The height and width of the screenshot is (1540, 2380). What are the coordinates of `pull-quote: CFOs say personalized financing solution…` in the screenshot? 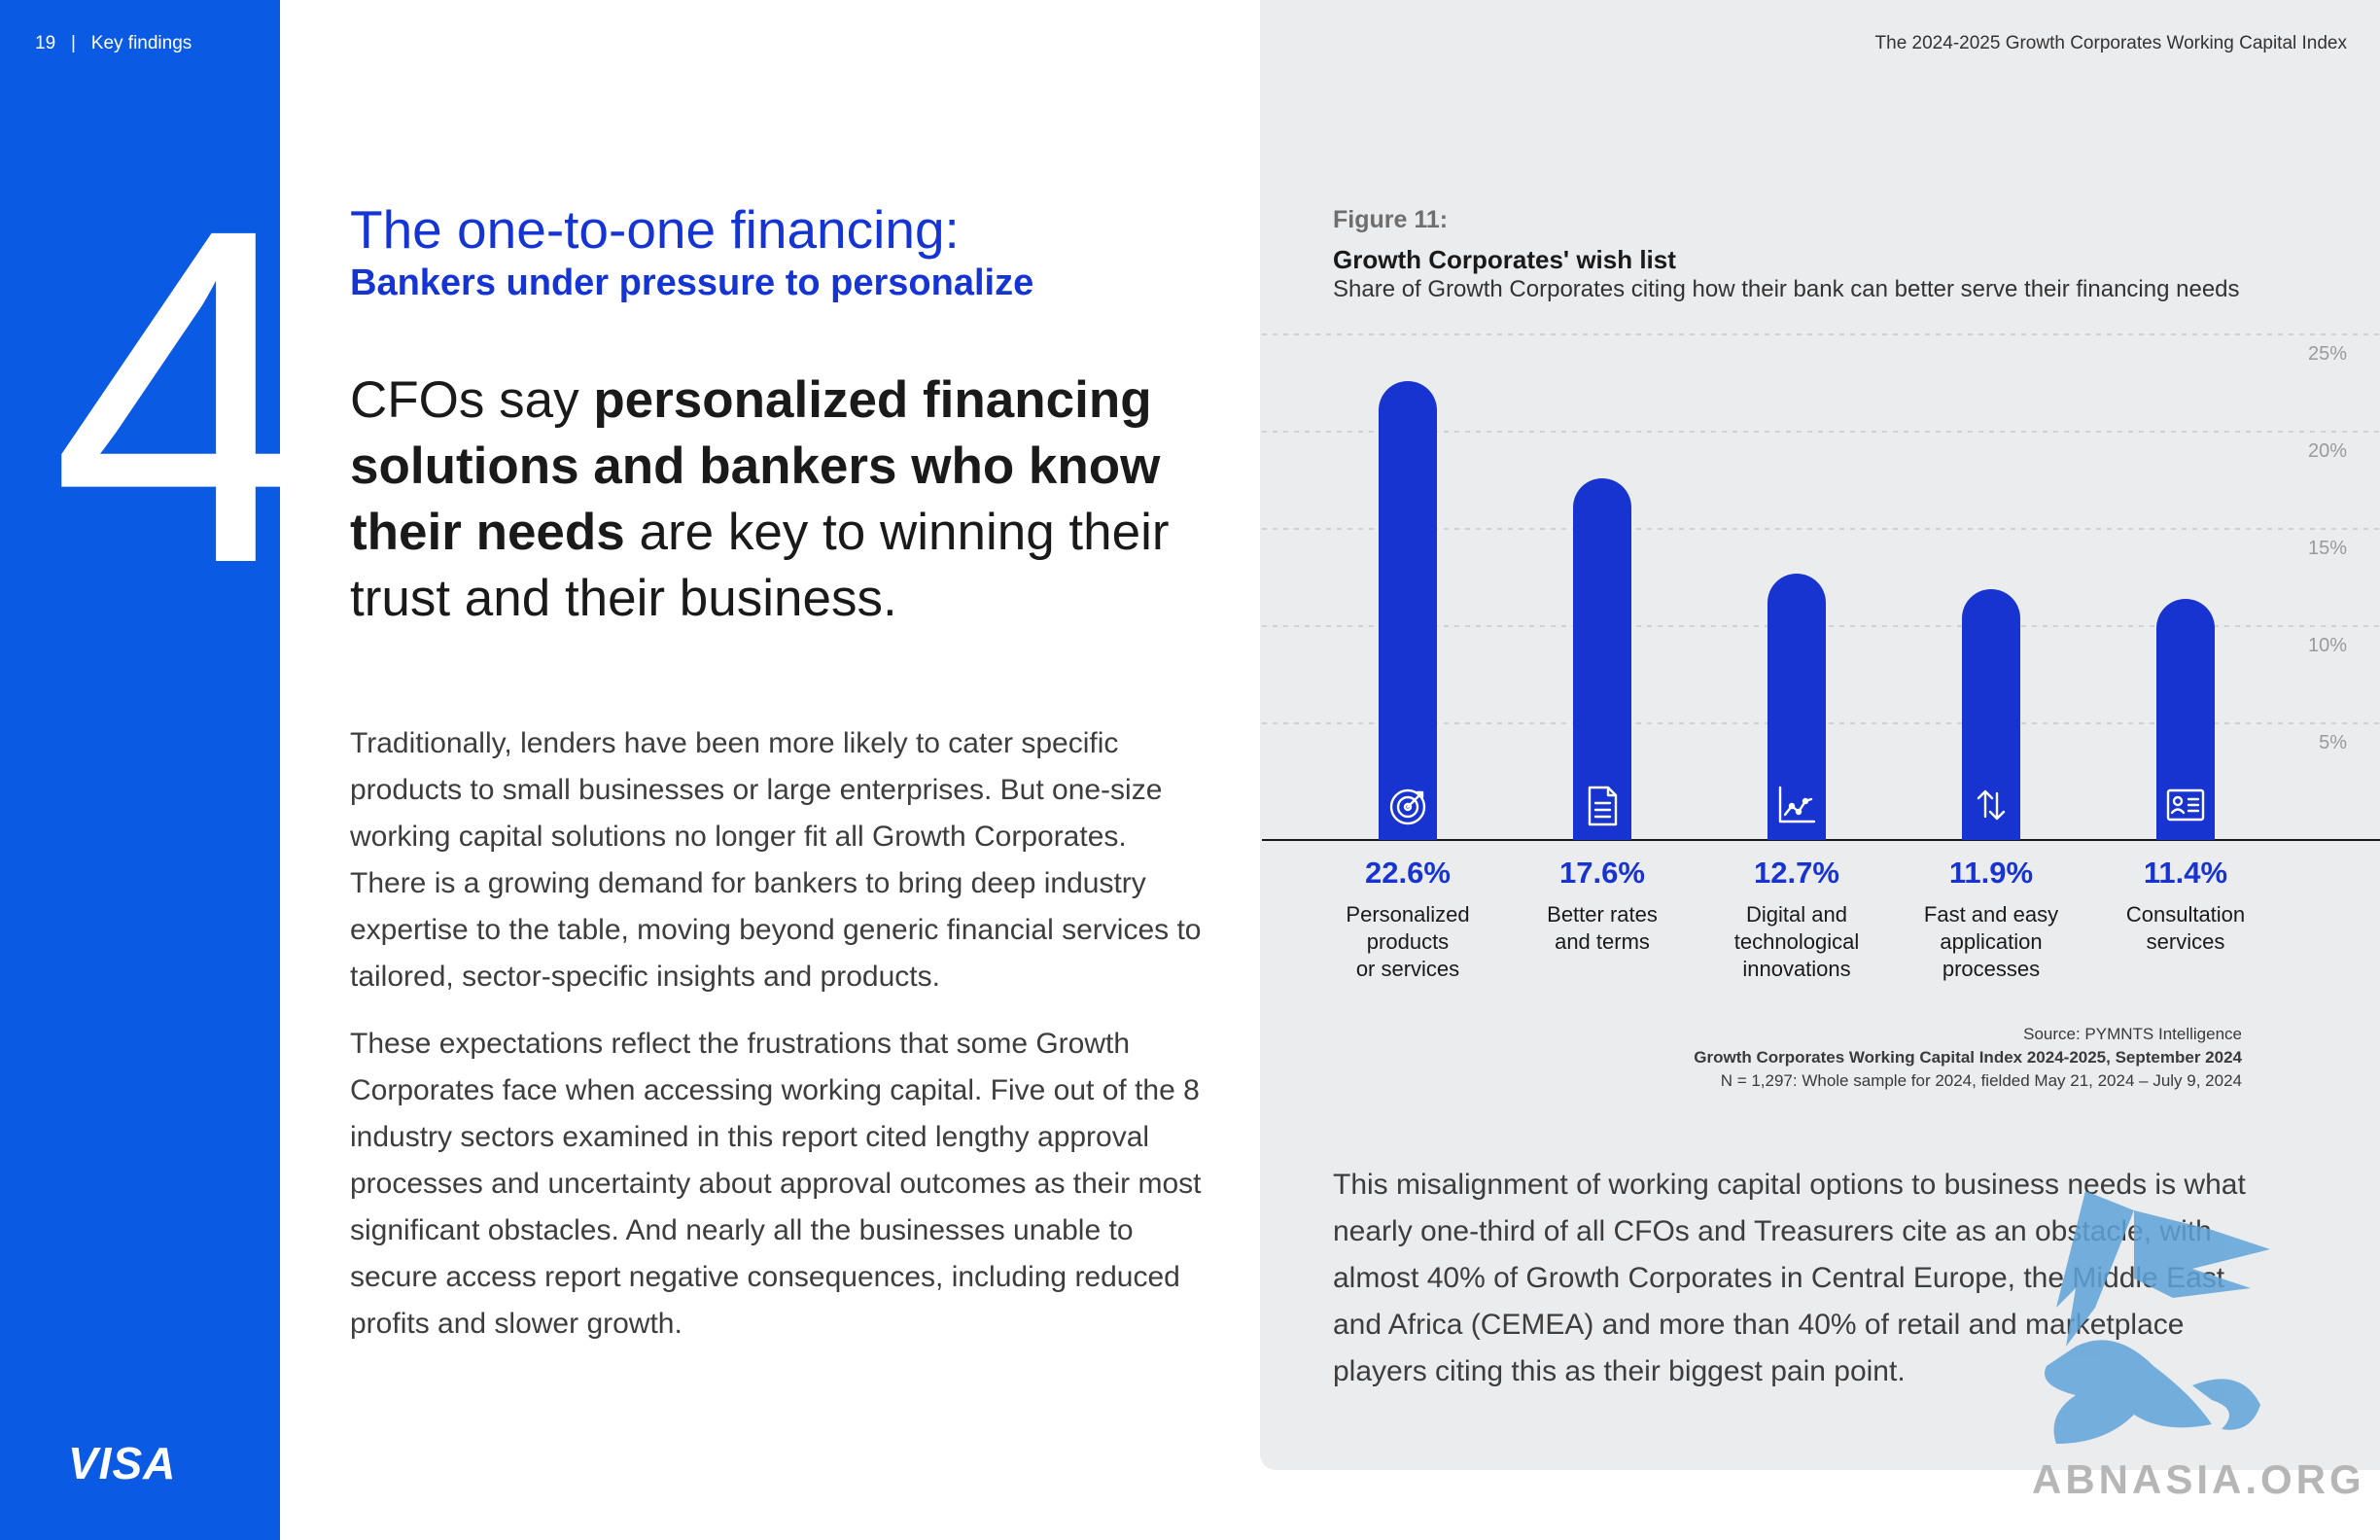 It's located at (778, 500).